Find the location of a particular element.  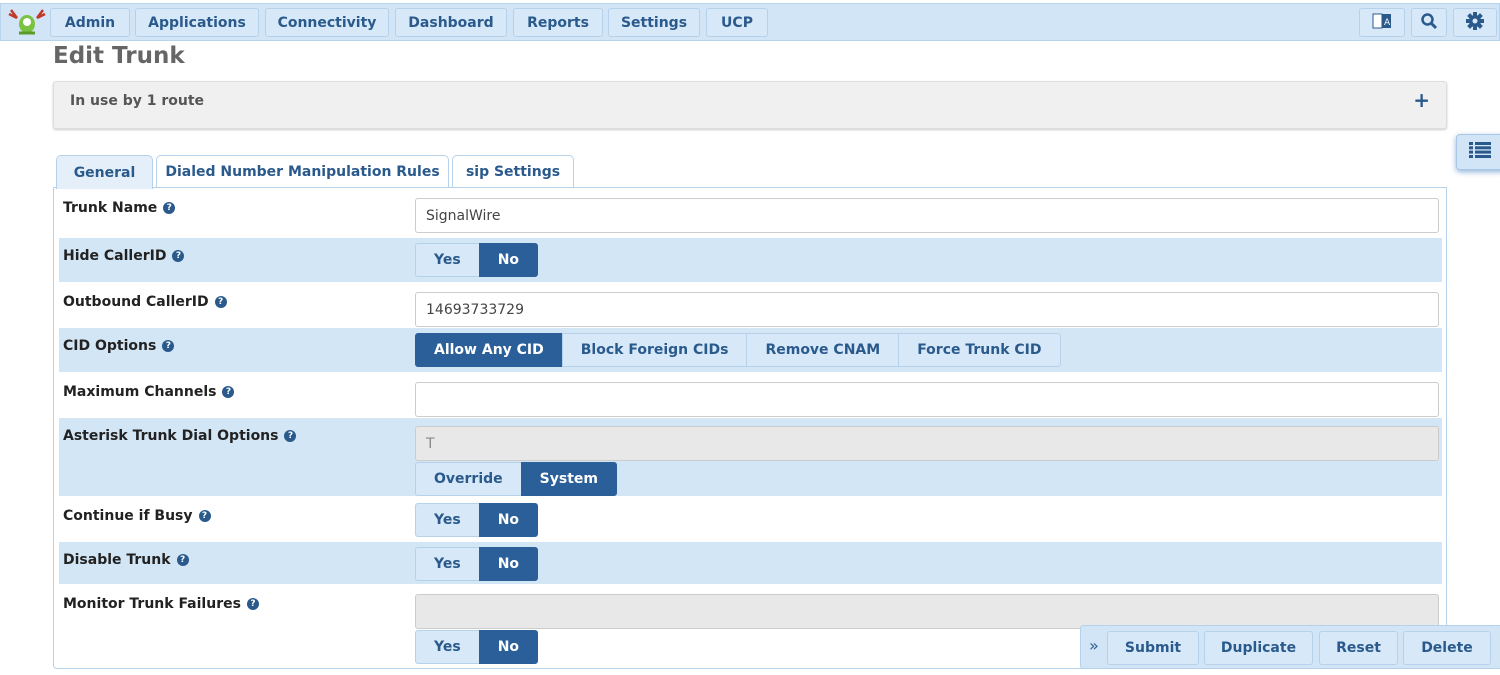

hide-callerid-toggle: Yes No is located at coordinates (477, 260).